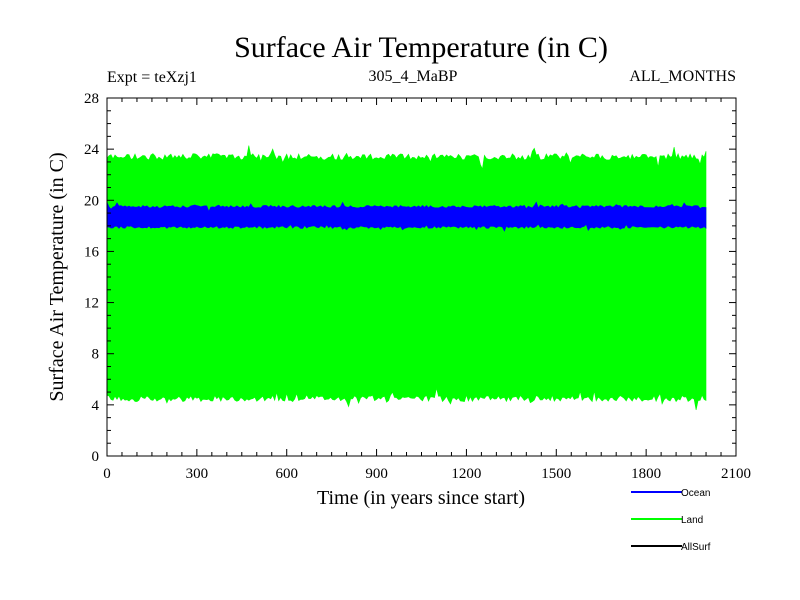  What do you see at coordinates (421, 47) in the screenshot?
I see `chart-title: Surface Air Temperature (in C)` at bounding box center [421, 47].